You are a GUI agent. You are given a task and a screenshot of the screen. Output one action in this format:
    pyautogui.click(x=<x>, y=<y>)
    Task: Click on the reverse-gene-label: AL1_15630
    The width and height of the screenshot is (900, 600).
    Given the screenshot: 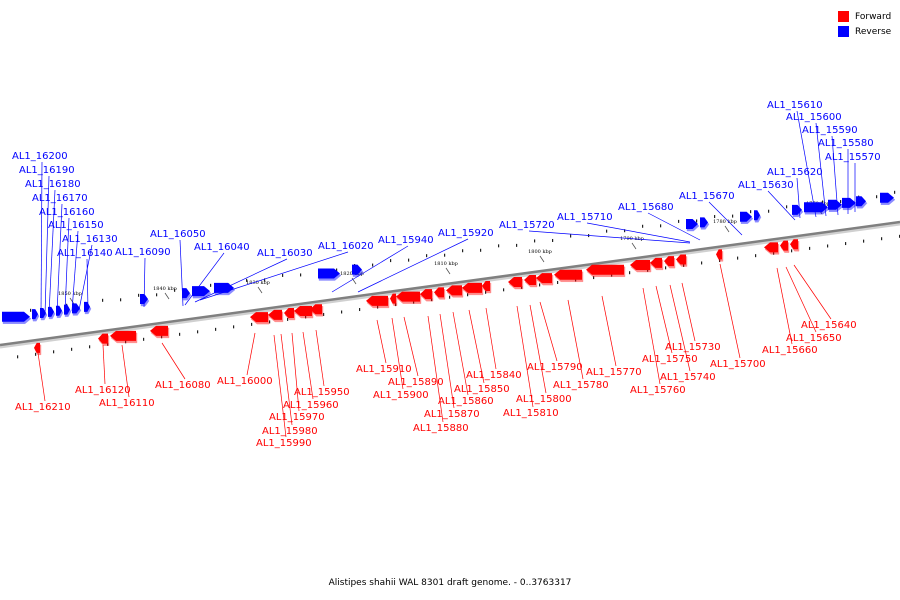 What is the action you would take?
    pyautogui.click(x=766, y=185)
    